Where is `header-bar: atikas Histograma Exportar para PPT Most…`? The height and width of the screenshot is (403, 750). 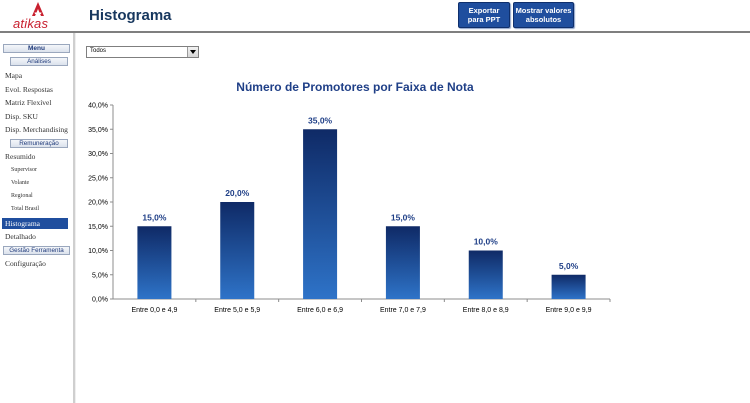 header-bar: atikas Histograma Exportar para PPT Most… is located at coordinates (375, 16).